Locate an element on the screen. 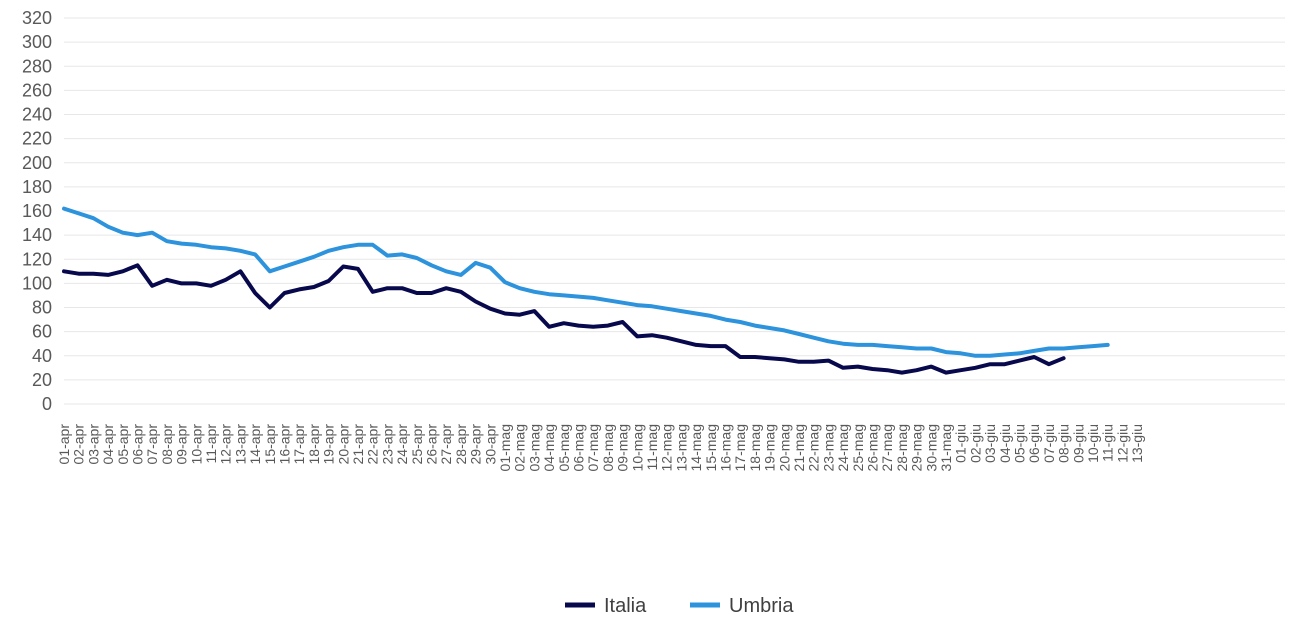 The height and width of the screenshot is (618, 1307). x-tick-label: 28-mag is located at coordinates (902, 447).